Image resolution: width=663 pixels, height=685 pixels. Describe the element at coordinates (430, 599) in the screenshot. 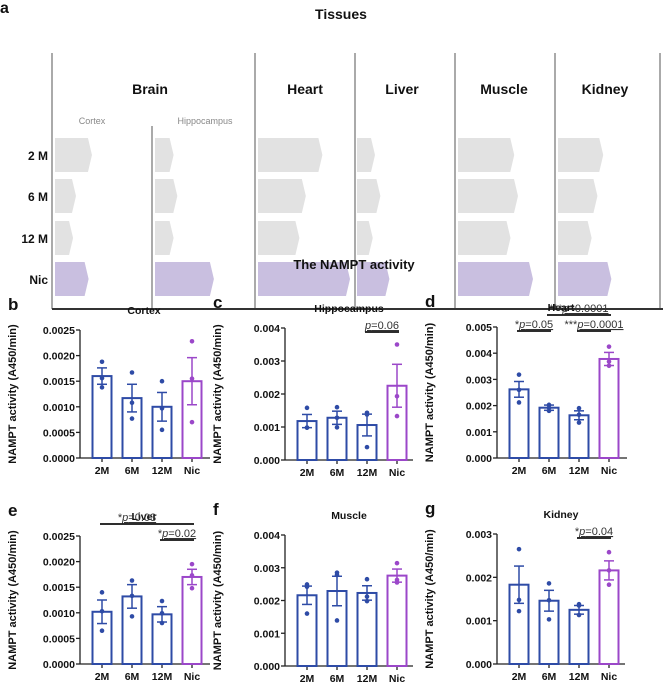

I see `y-axis-label: NAMPT activity (A450/min)` at that location.